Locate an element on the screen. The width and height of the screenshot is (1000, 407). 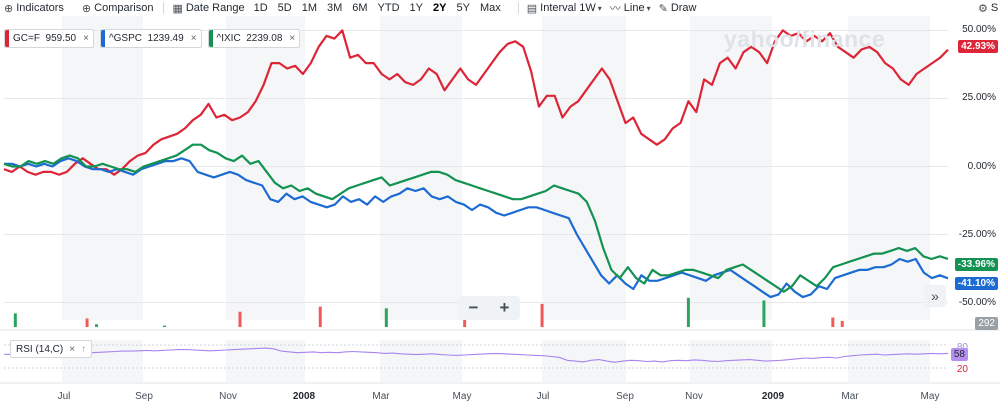
legend-item: ^IXIC 2239.08 × is located at coordinates (254, 38).